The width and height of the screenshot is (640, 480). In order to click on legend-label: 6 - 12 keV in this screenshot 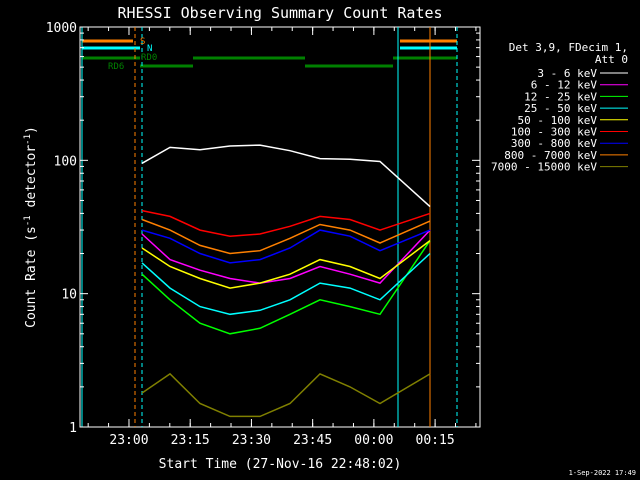, I will do `click(564, 85)`.